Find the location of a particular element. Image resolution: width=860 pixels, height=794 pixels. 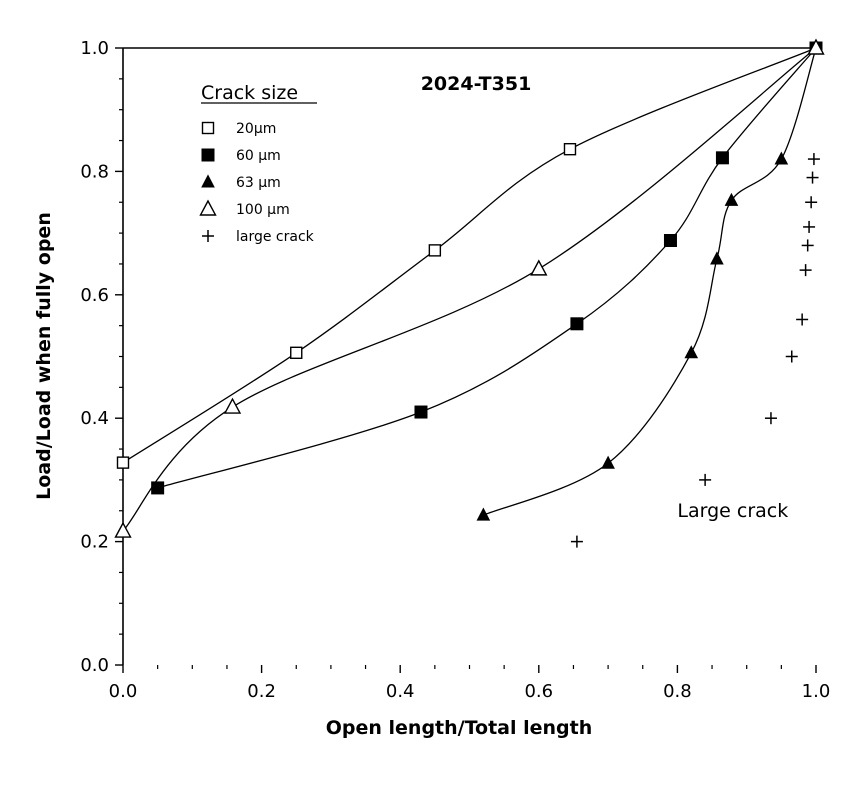

legend-label: 20µm is located at coordinates (256, 129).